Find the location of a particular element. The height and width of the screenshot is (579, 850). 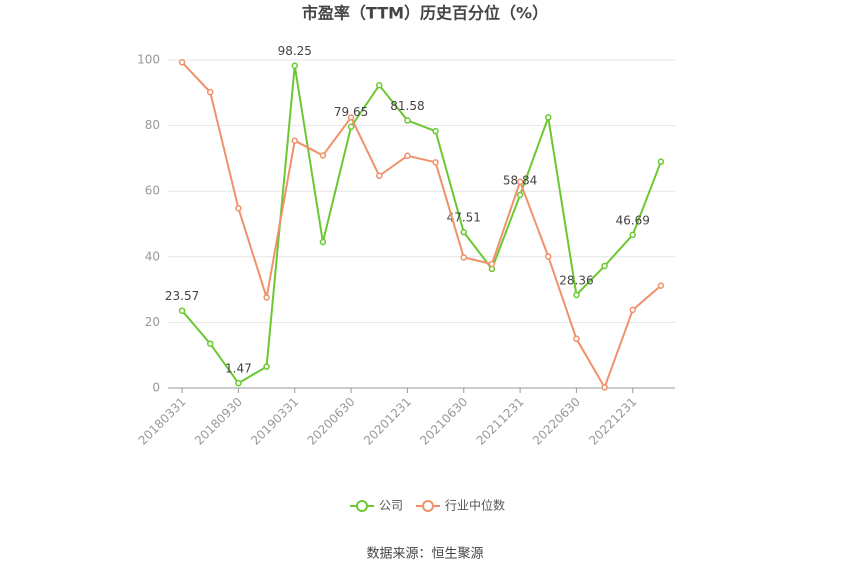

data-label: 98.25 is located at coordinates (295, 51).